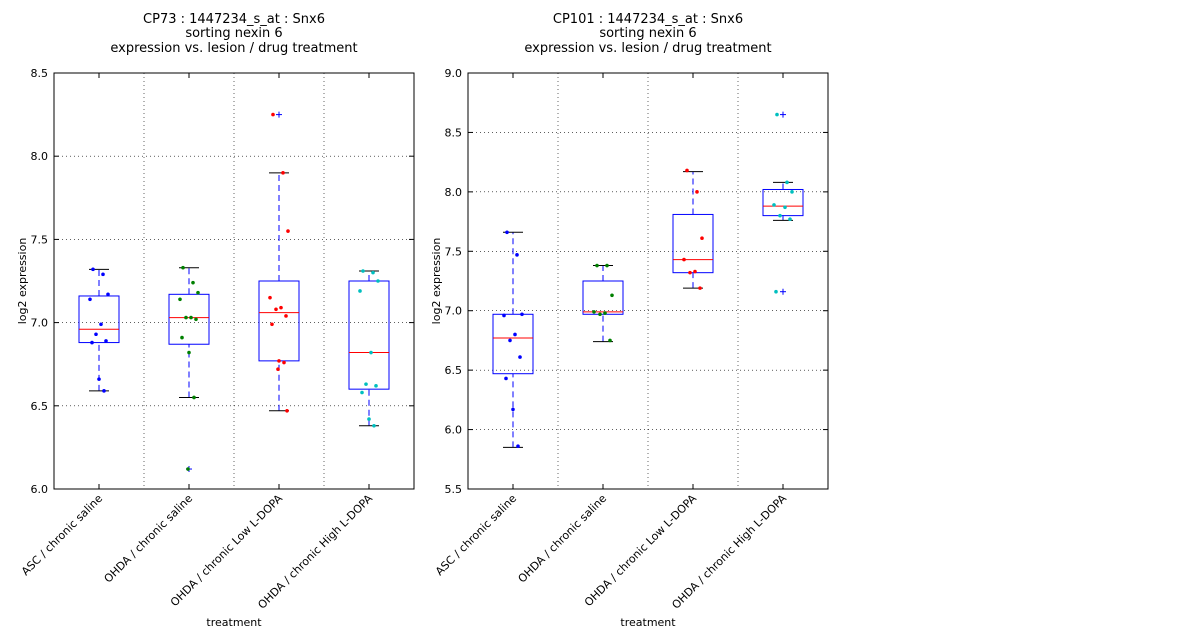 The width and height of the screenshot is (1200, 640). I want to click on x-tick-label: ASC / chronic saline, so click(62, 535).